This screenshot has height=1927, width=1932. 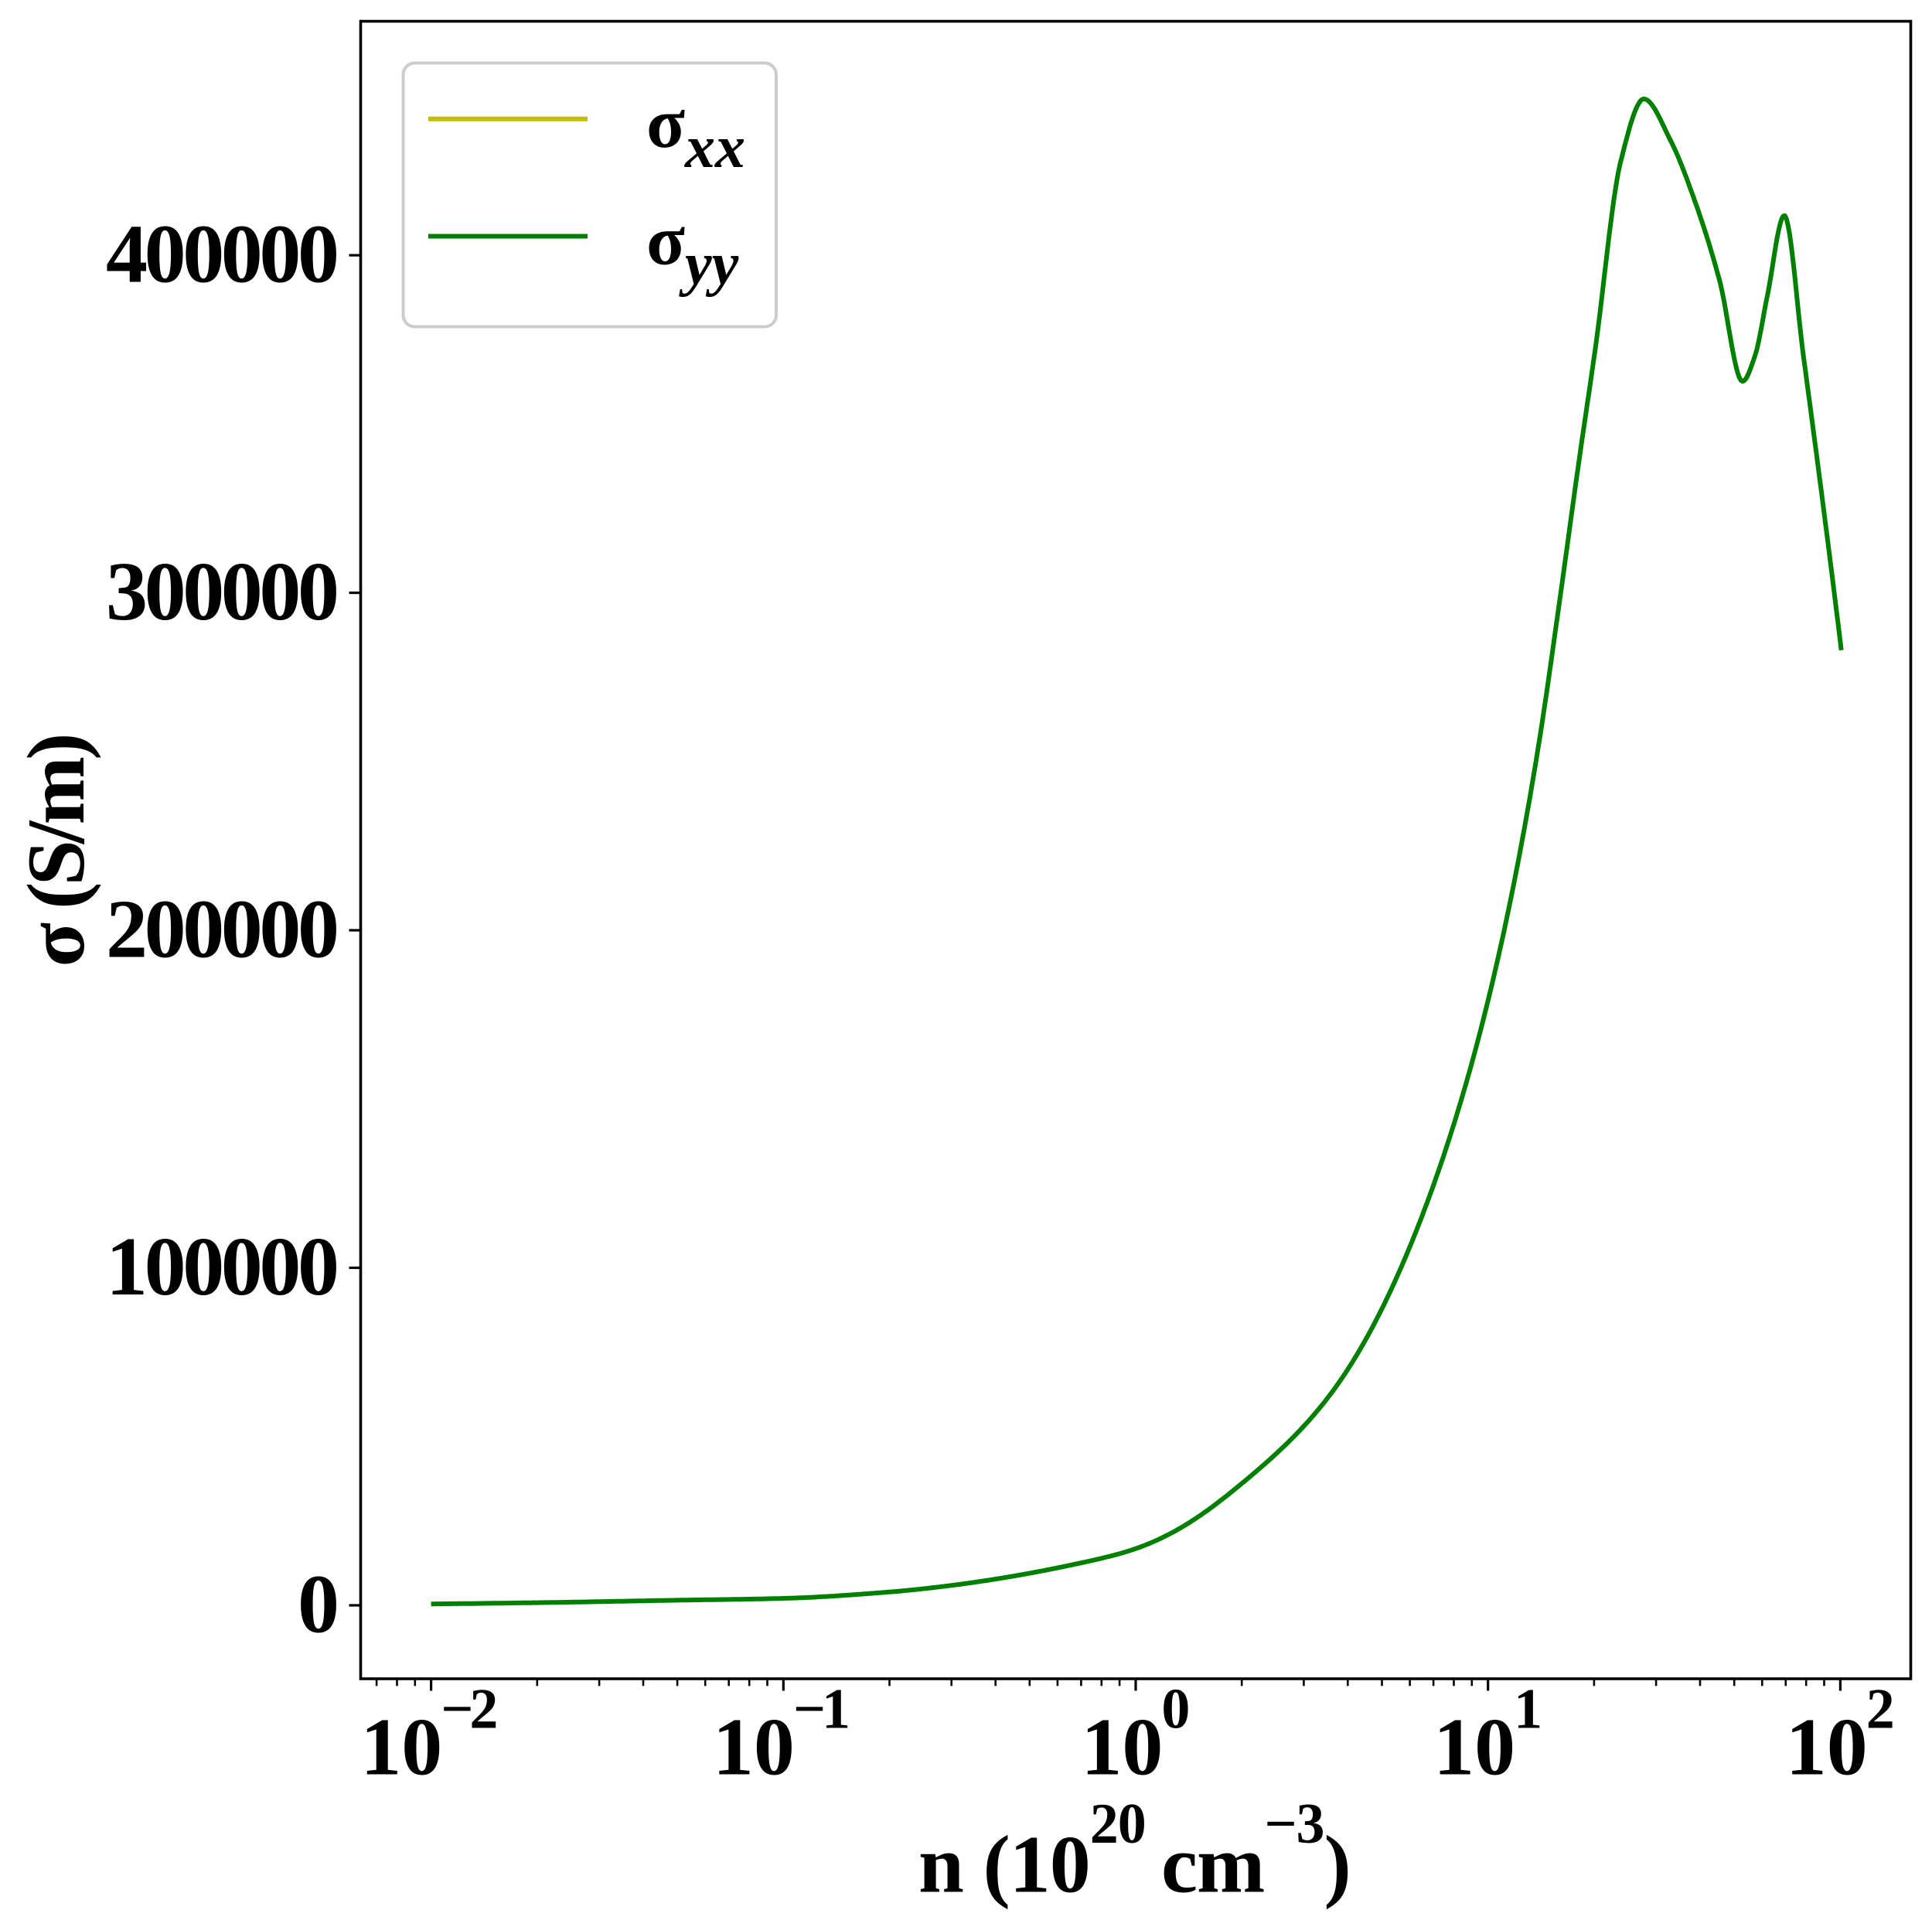 I want to click on svg-text: 200000, so click(x=222, y=930).